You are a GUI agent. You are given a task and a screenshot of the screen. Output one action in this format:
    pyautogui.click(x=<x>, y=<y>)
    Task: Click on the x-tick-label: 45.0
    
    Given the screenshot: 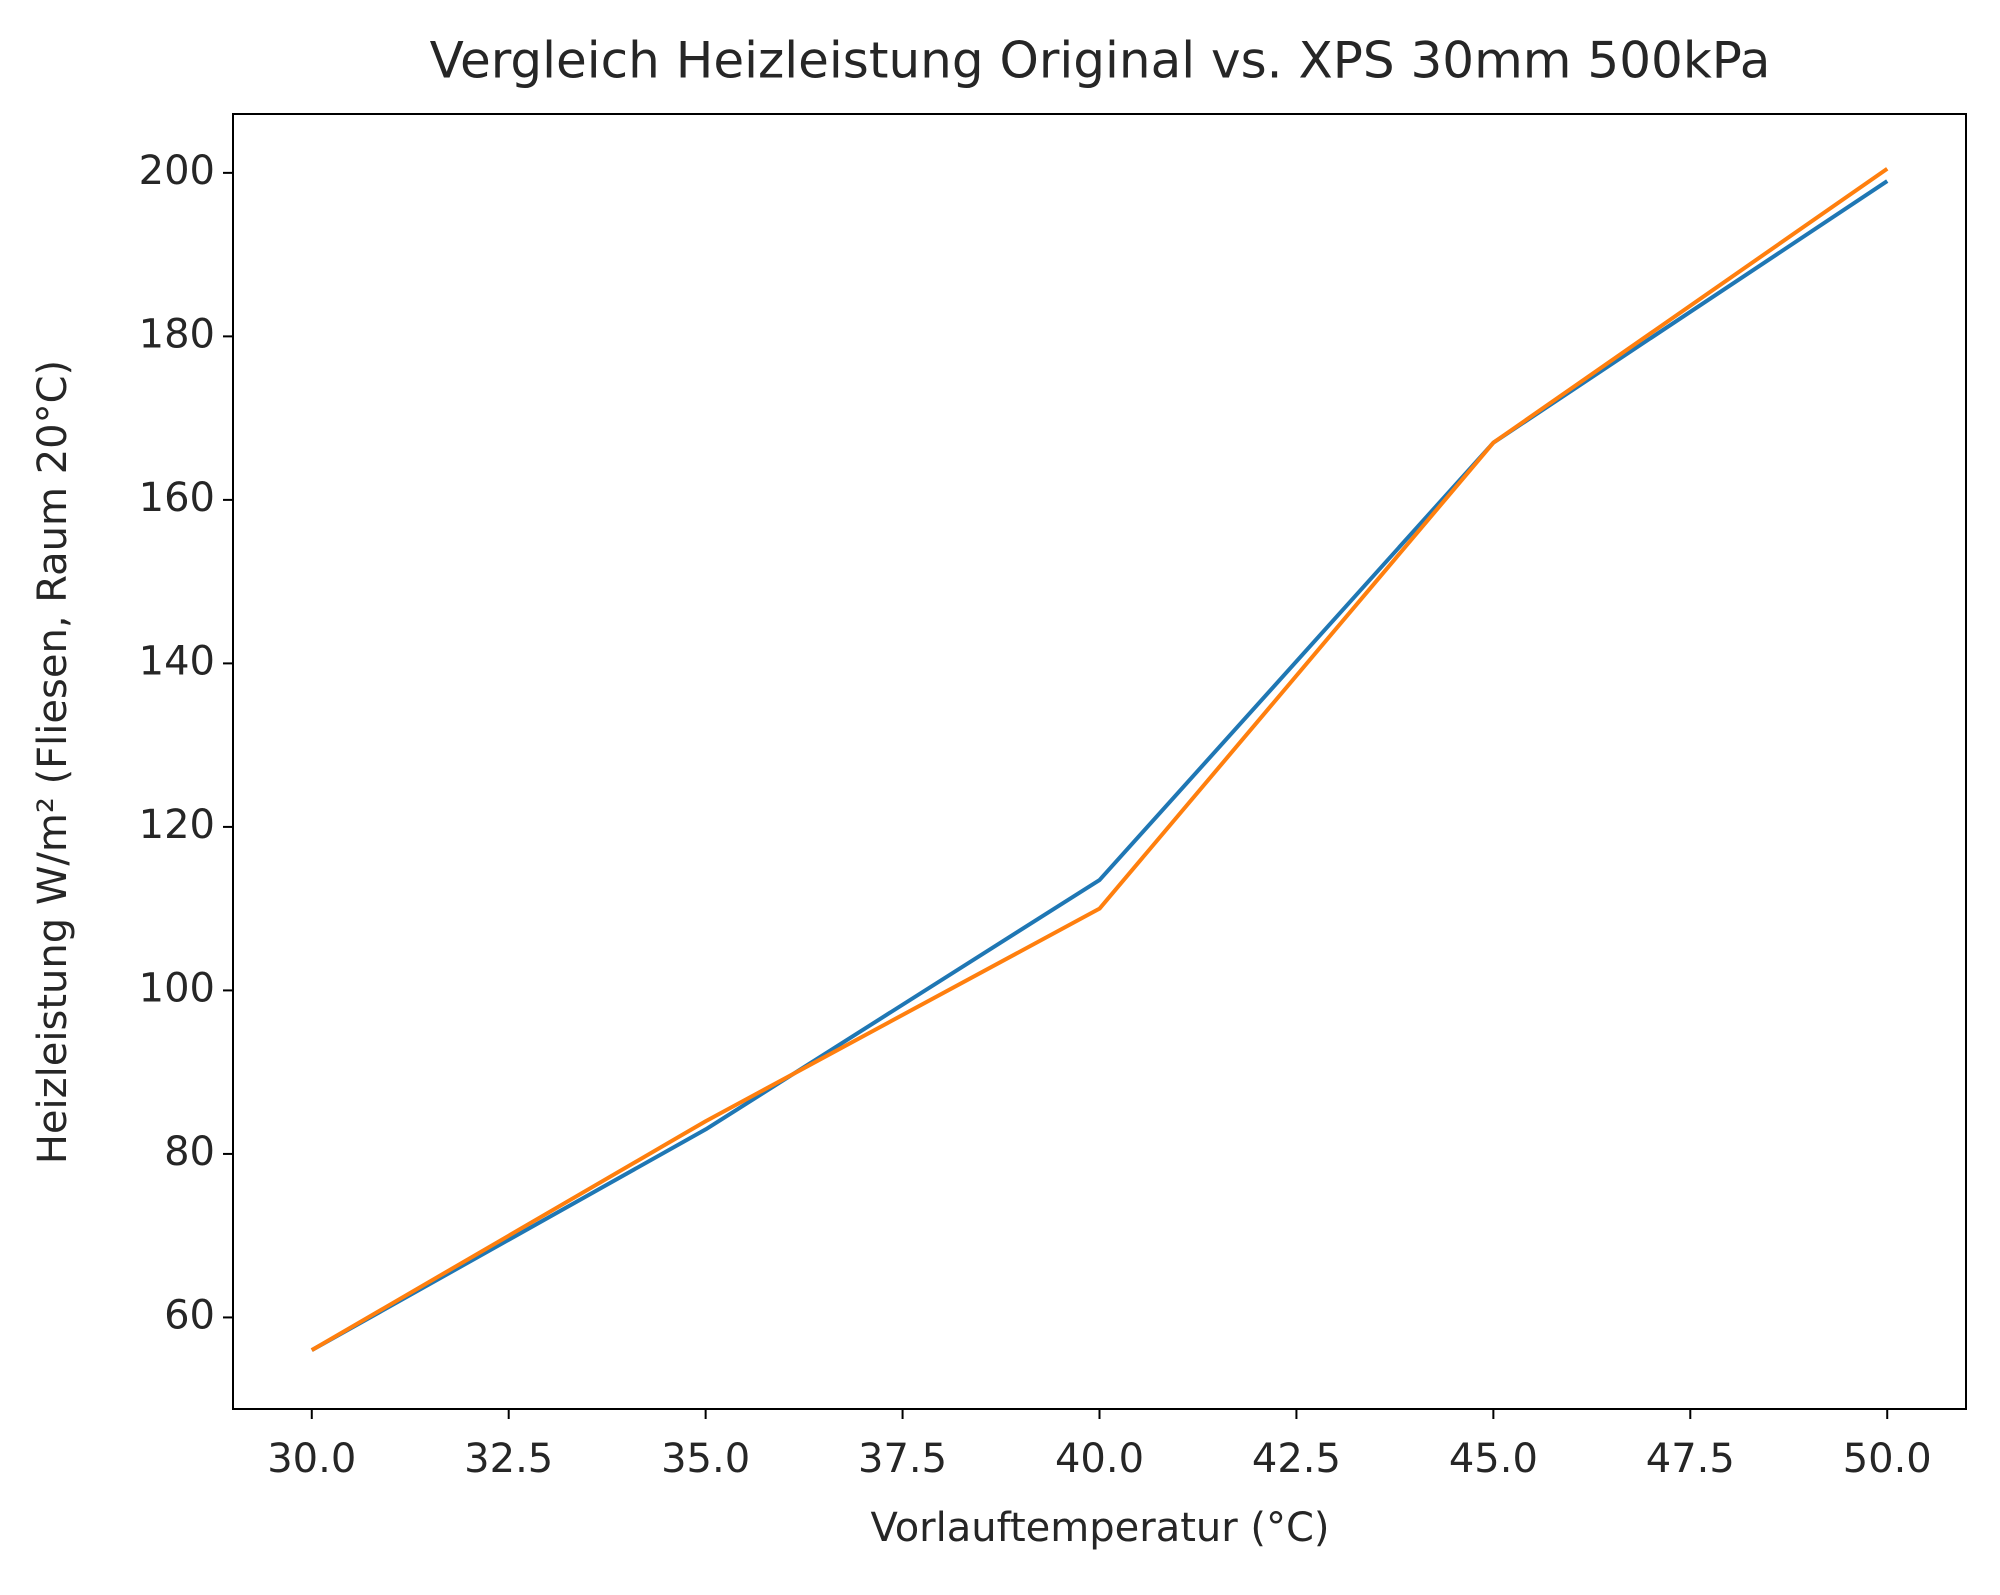 What is the action you would take?
    pyautogui.click(x=1493, y=1459)
    